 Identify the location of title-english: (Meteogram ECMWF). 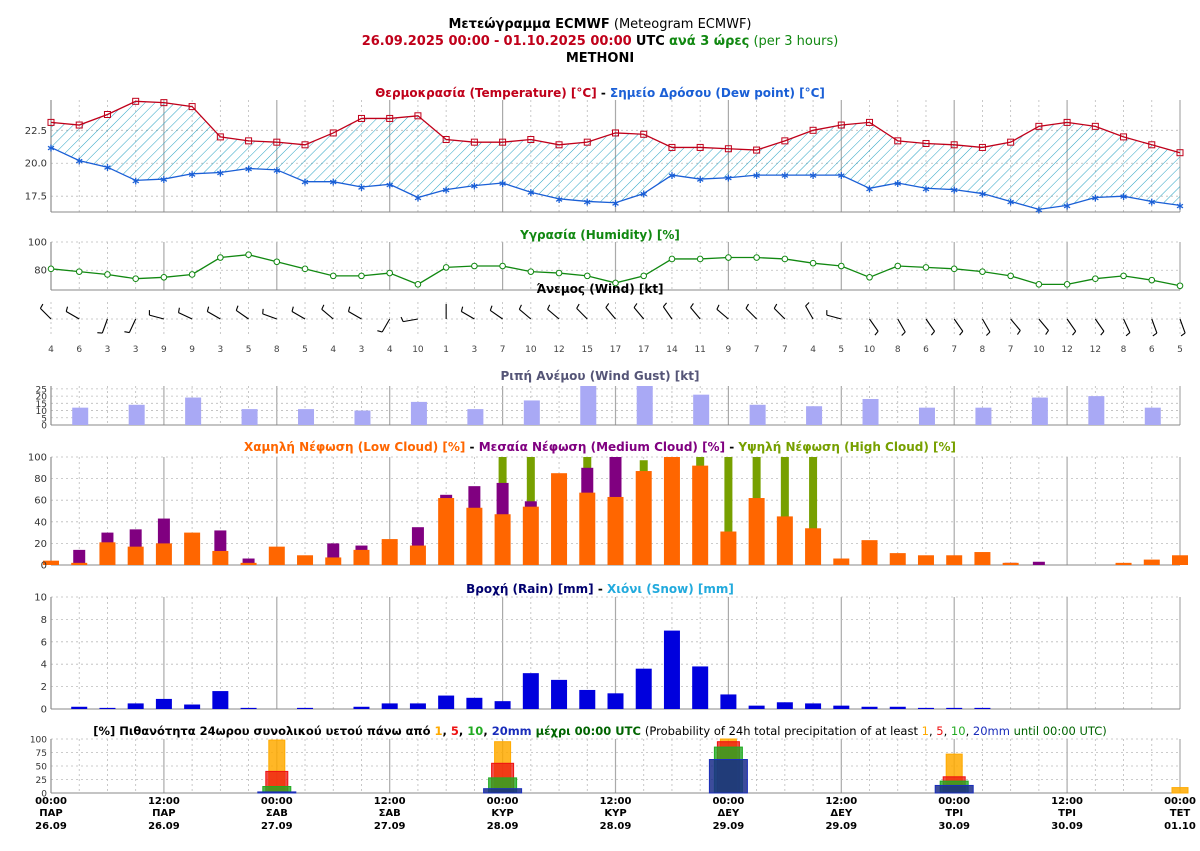
(682, 24).